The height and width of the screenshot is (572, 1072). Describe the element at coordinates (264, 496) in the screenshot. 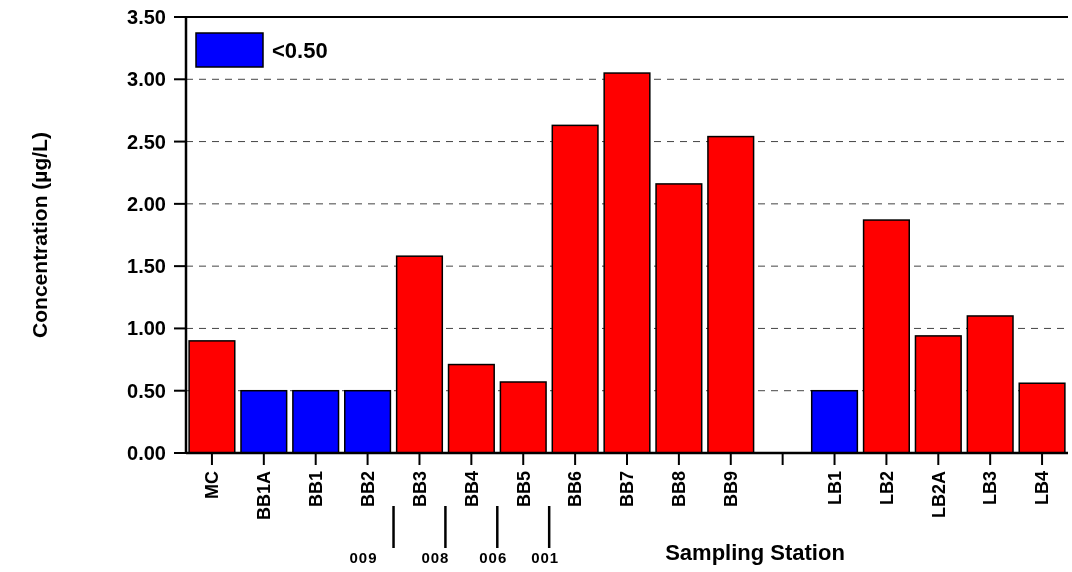

I see `x-tick-label: BB1A` at that location.